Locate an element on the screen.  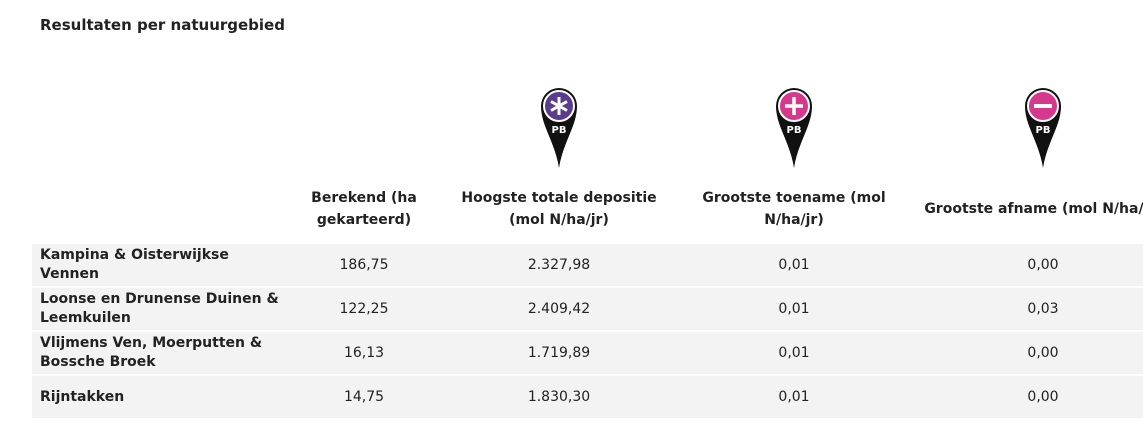
section-title: Resultaten per natuurgebied is located at coordinates (162, 25).